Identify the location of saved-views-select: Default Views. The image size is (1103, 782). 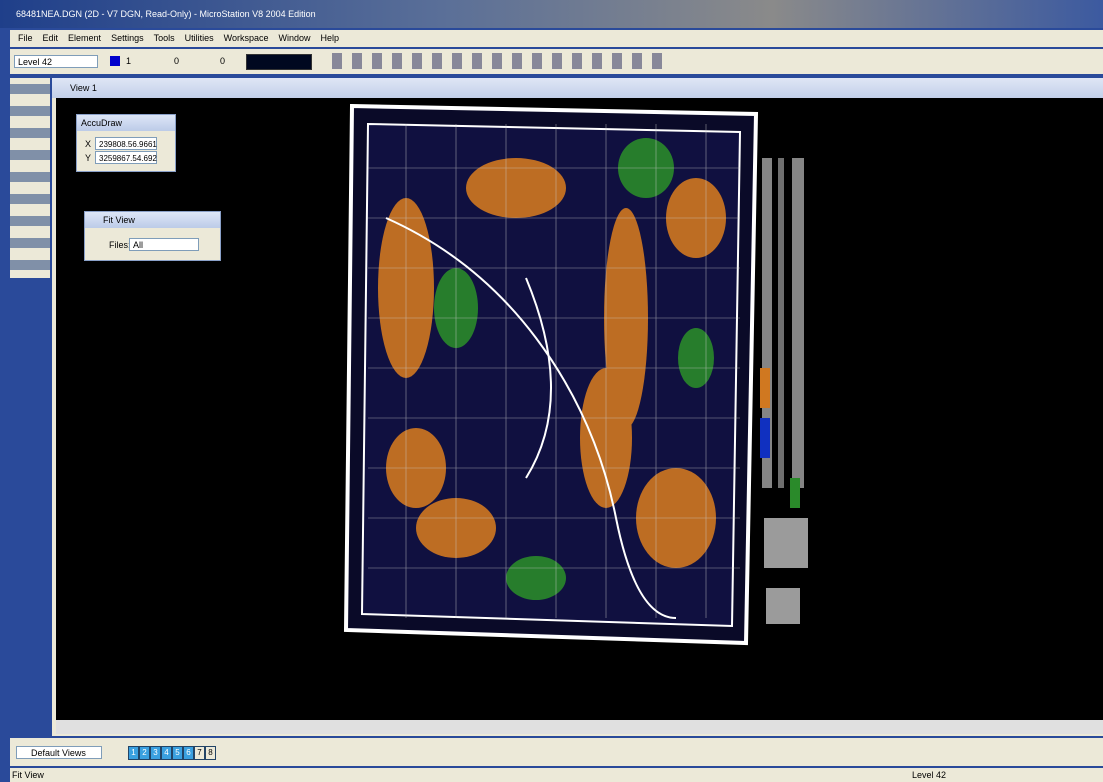
(59, 752).